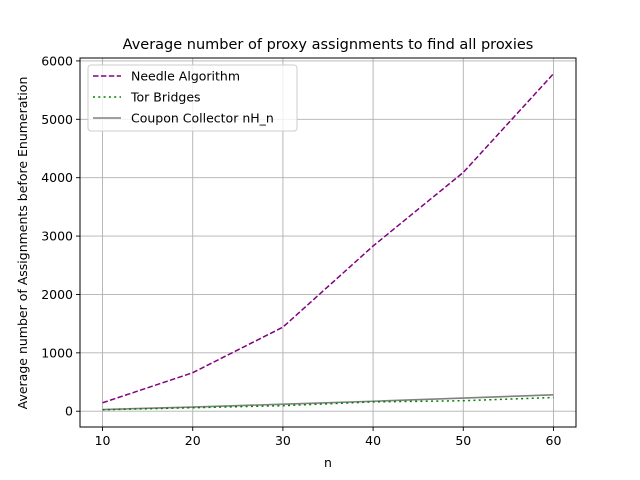 The height and width of the screenshot is (480, 640). What do you see at coordinates (283, 440) in the screenshot?
I see `x-tick-label: 30` at bounding box center [283, 440].